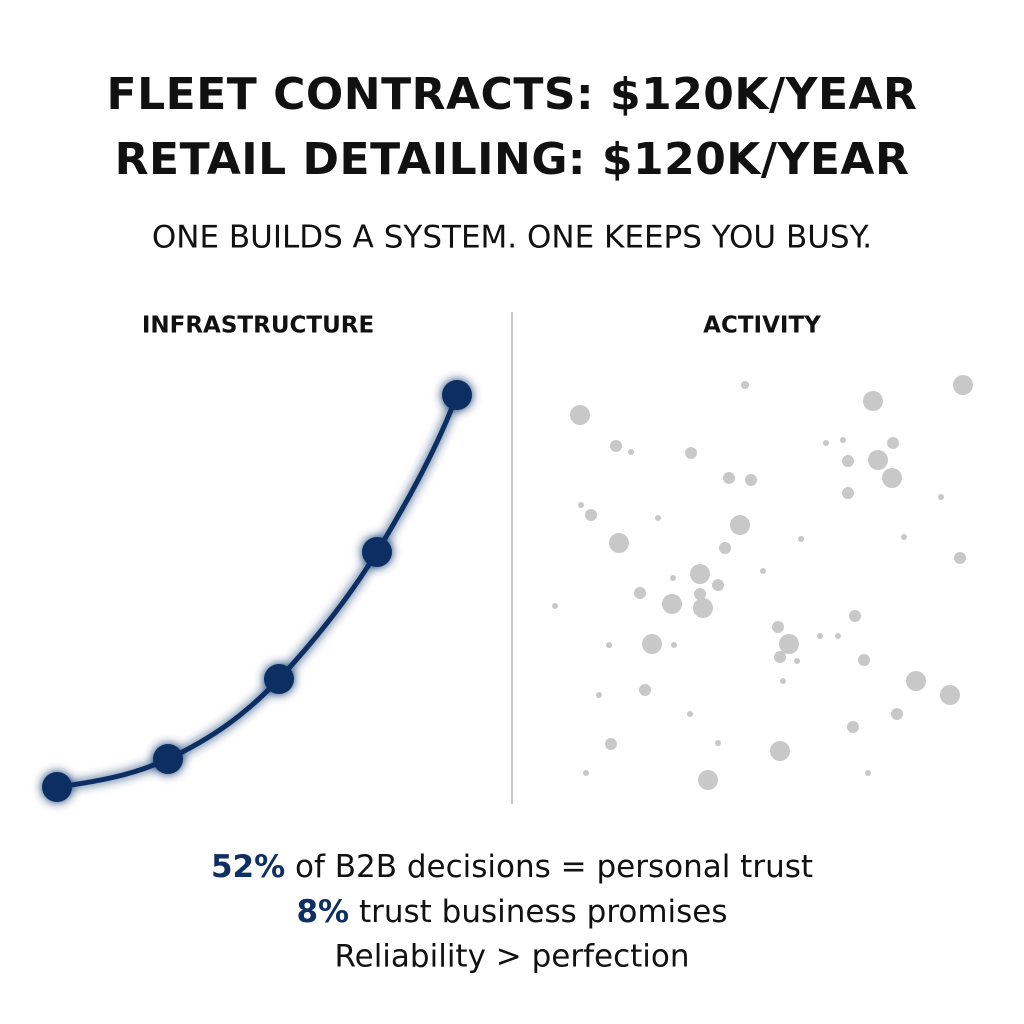  What do you see at coordinates (512, 159) in the screenshot?
I see `title-line: RETAIL DETAILING: $120K/YEAR` at bounding box center [512, 159].